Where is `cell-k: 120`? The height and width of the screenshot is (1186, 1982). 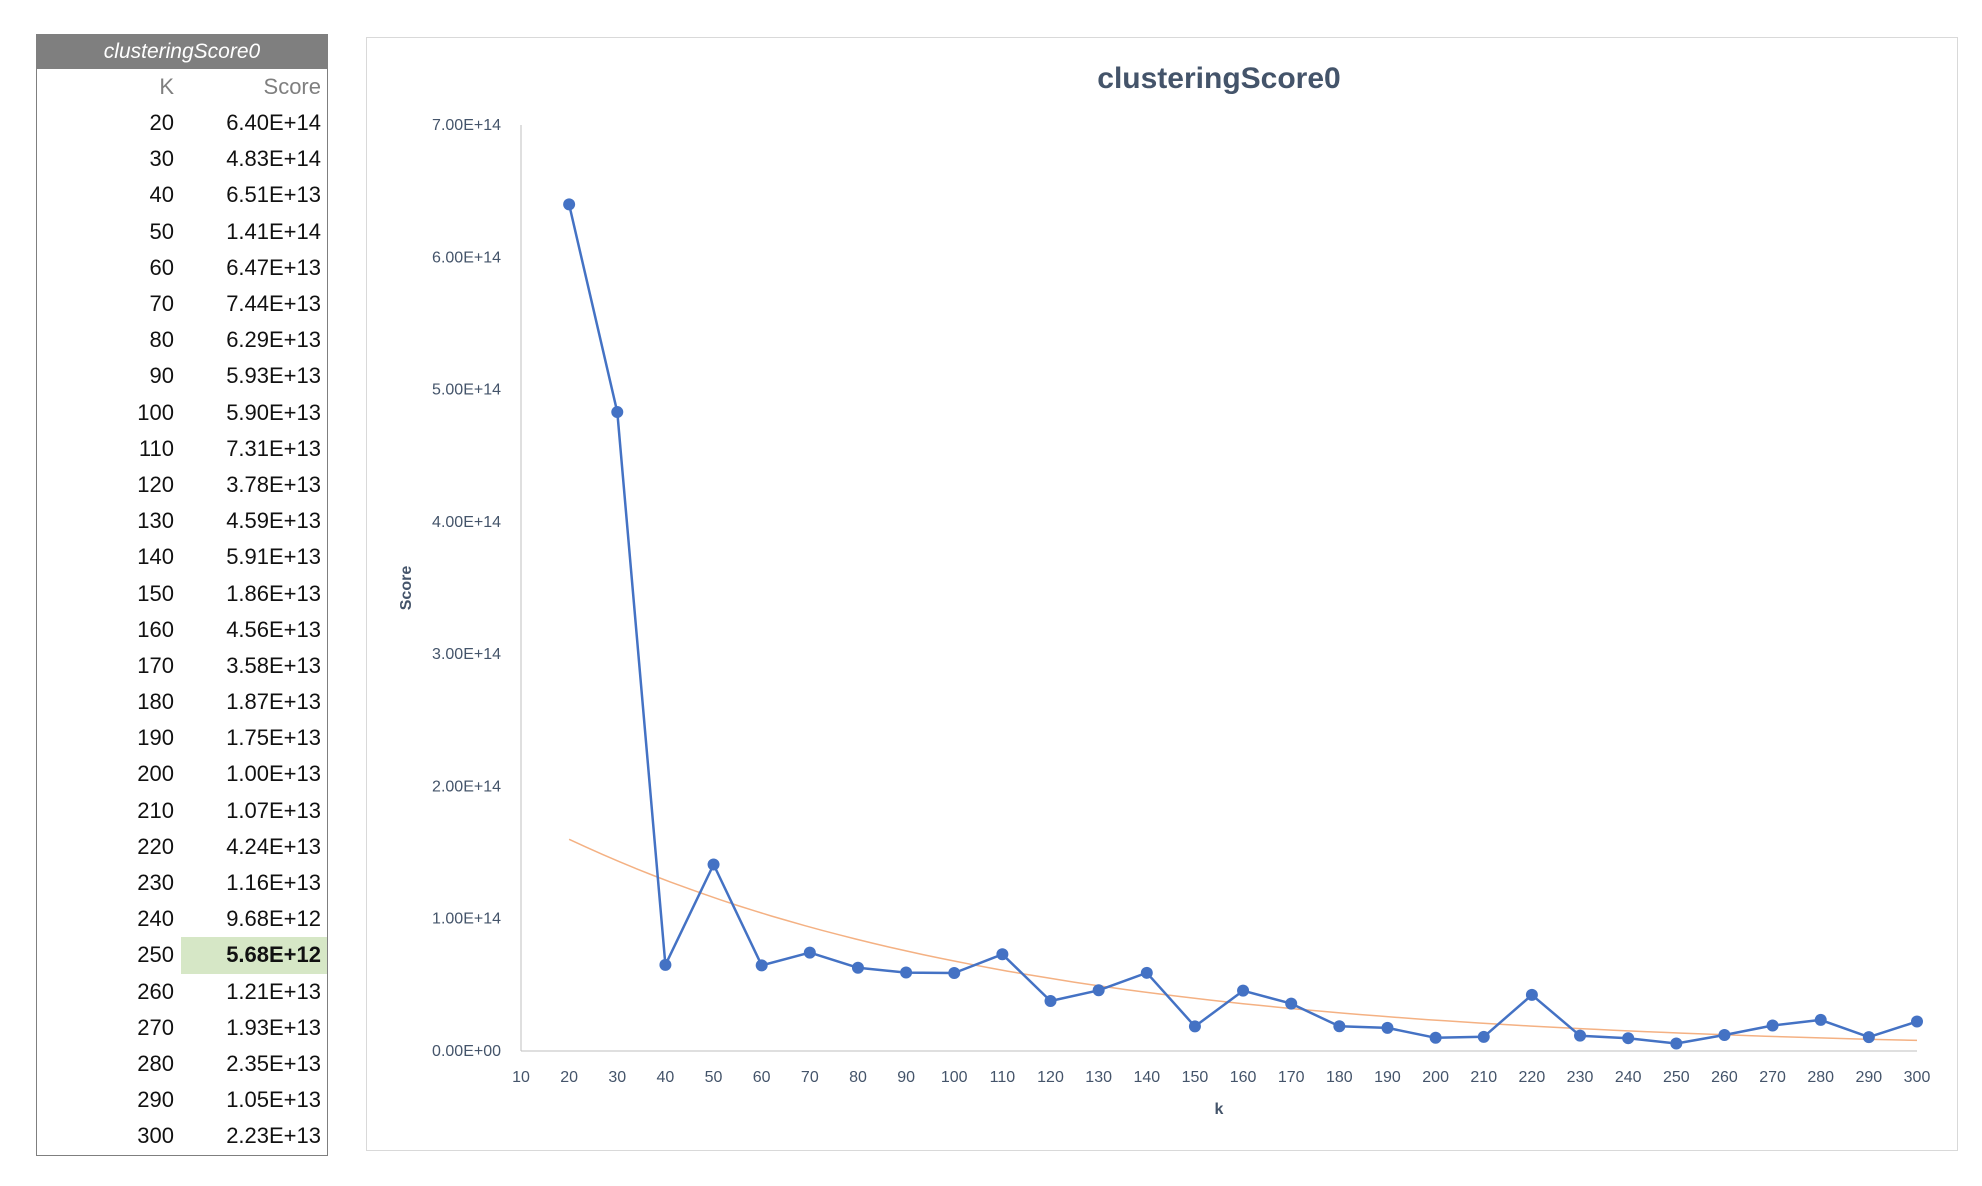 cell-k: 120 is located at coordinates (155, 484).